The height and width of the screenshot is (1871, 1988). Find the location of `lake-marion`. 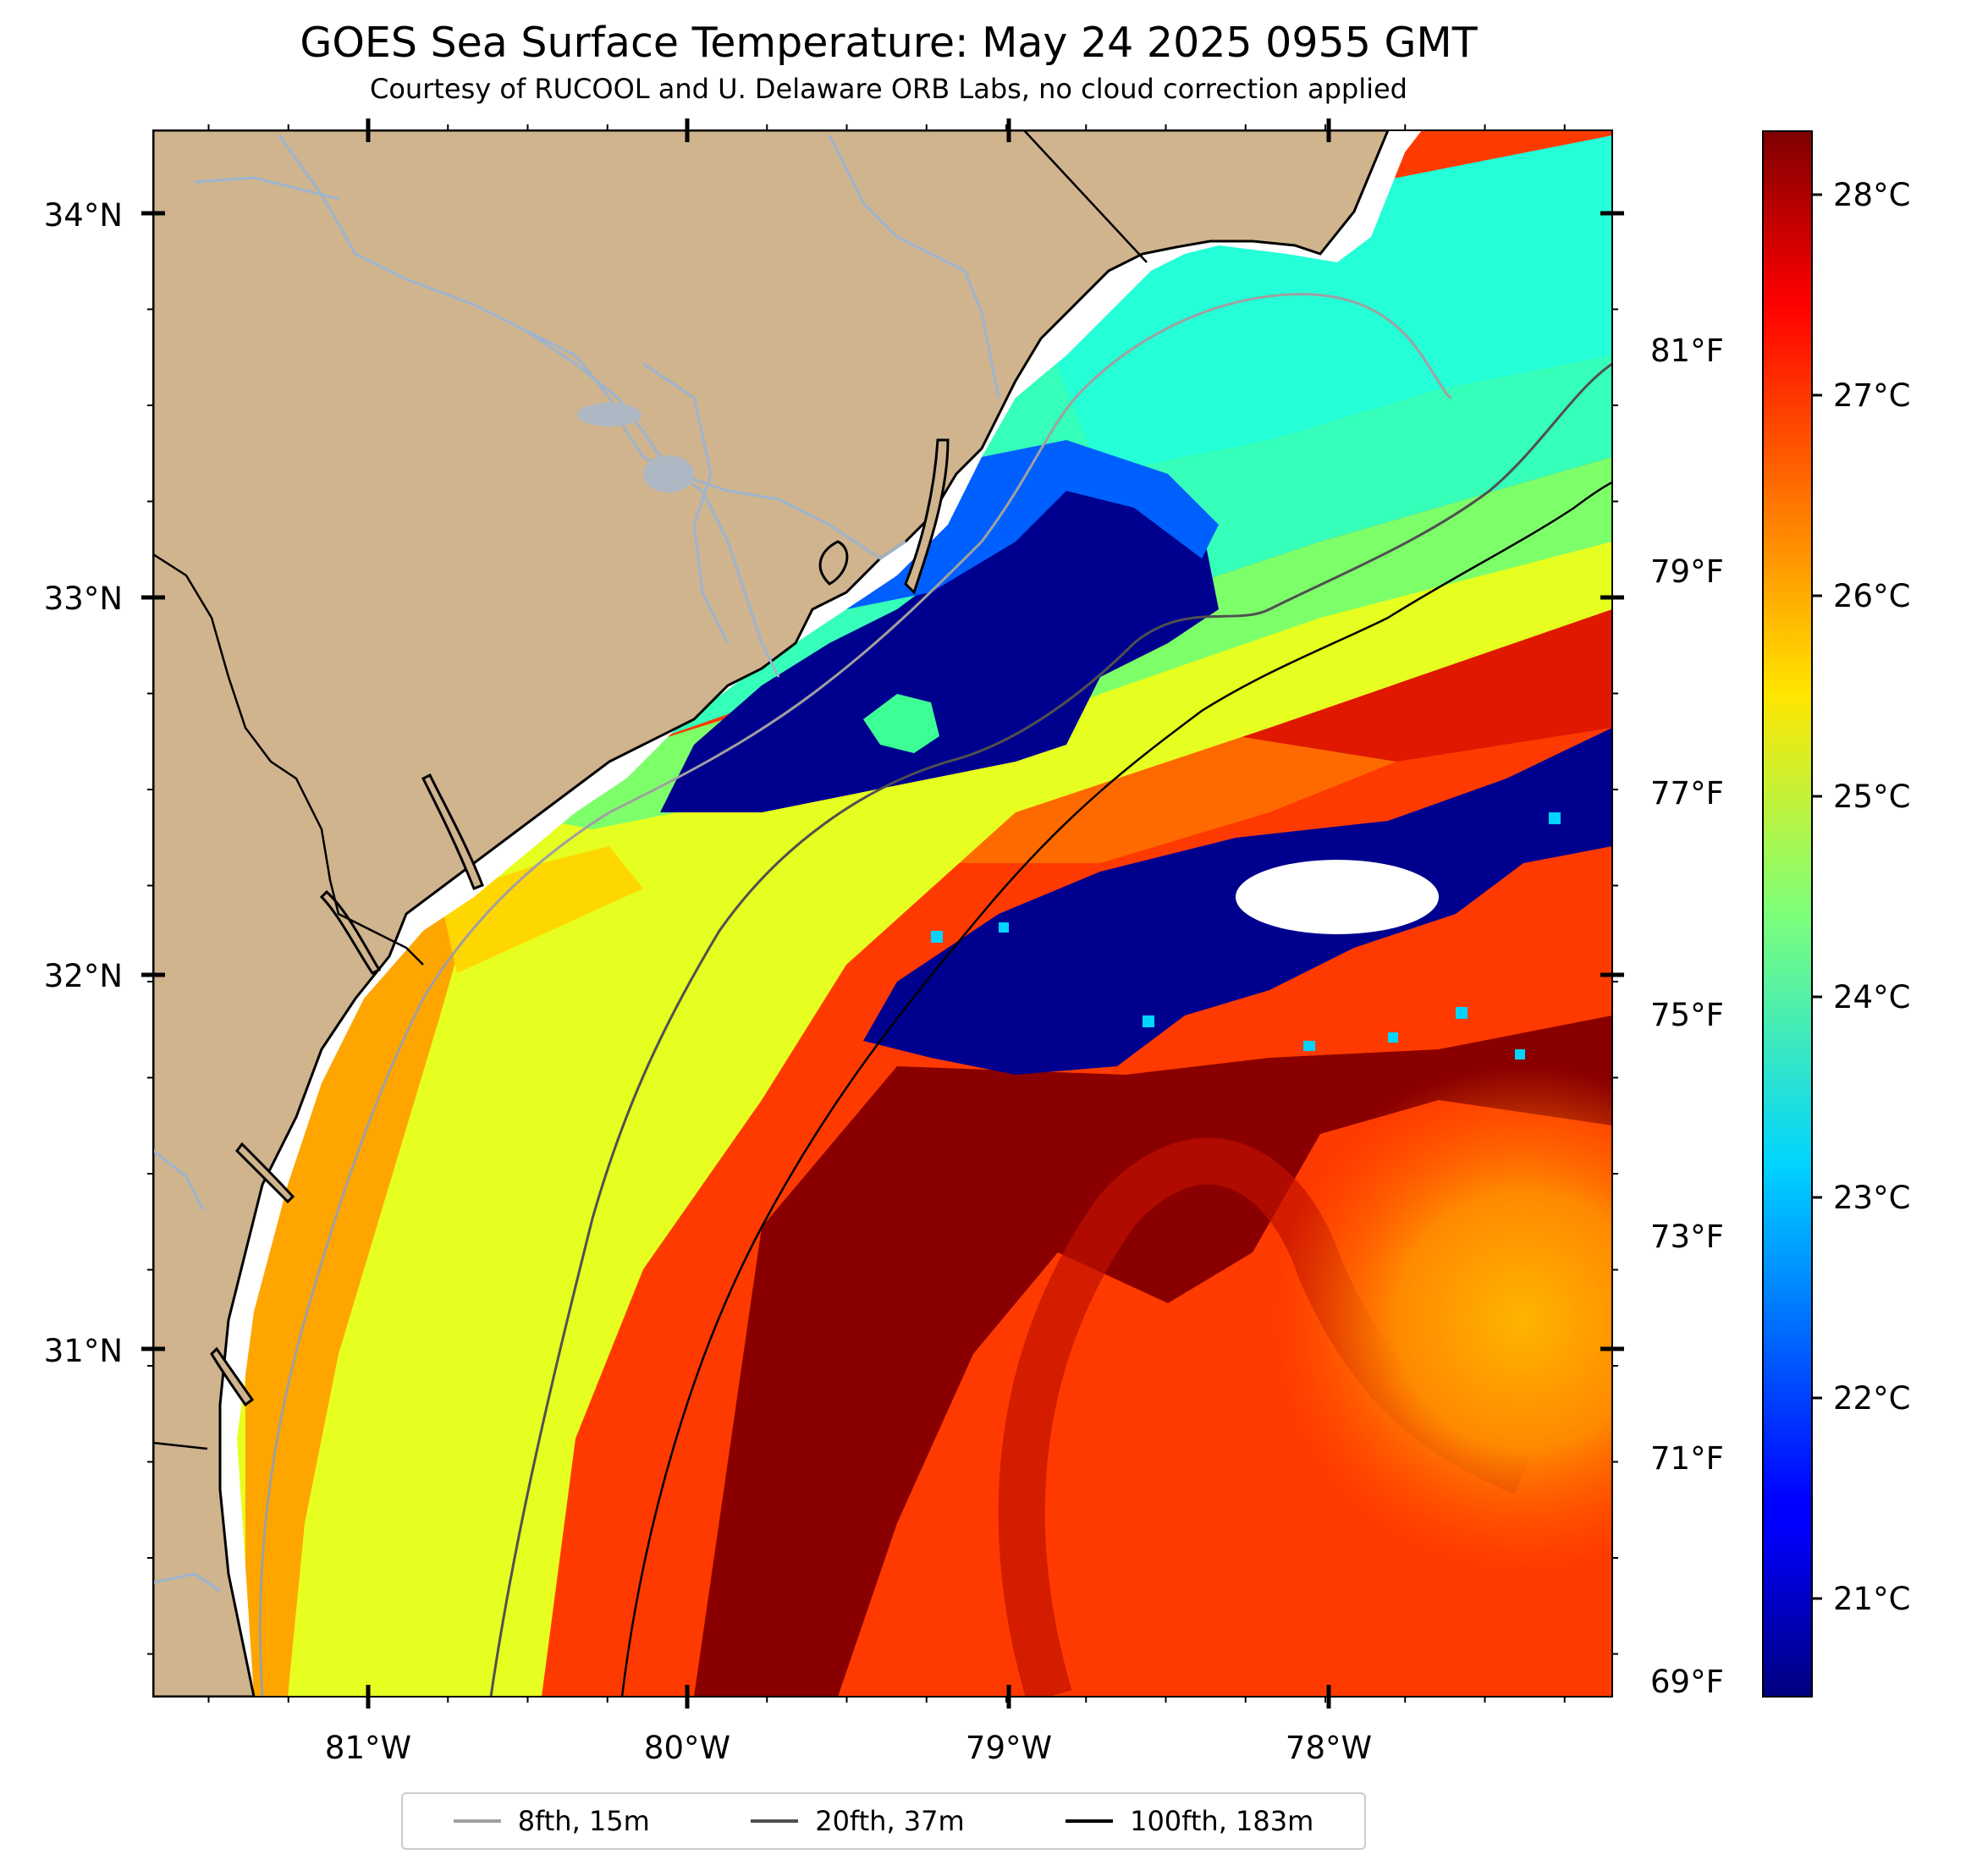

lake-marion is located at coordinates (668, 474).